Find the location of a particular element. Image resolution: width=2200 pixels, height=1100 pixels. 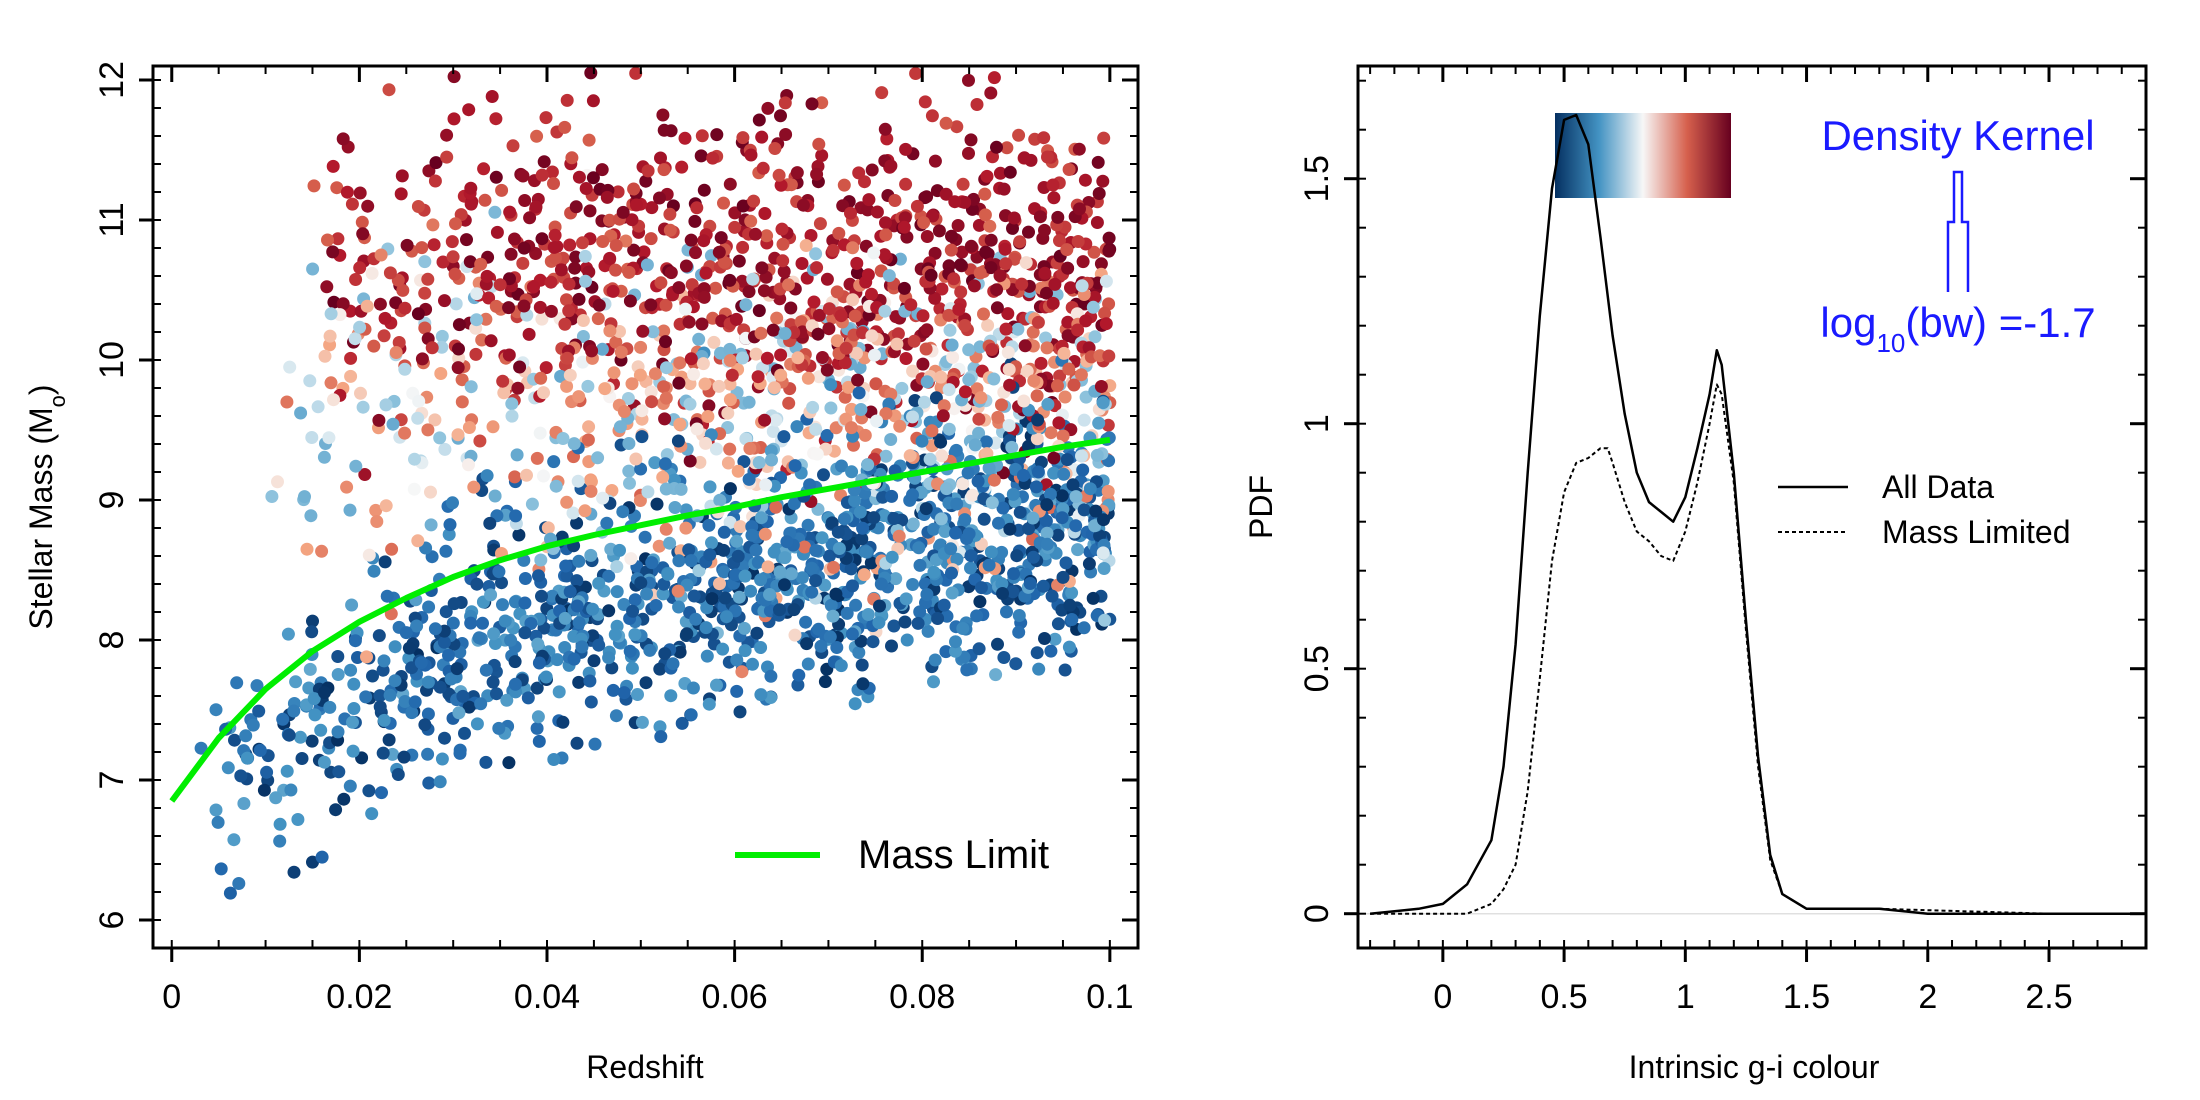

density-kernel-annotation: Density Kernel log10(bw) =-1.7 is located at coordinates (1957, 235).